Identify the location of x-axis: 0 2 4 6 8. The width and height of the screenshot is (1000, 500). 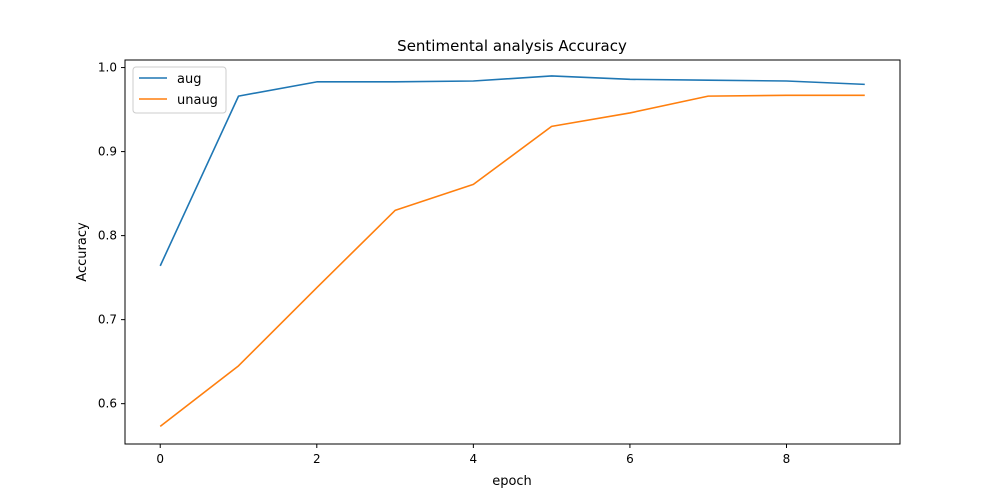
(473, 455).